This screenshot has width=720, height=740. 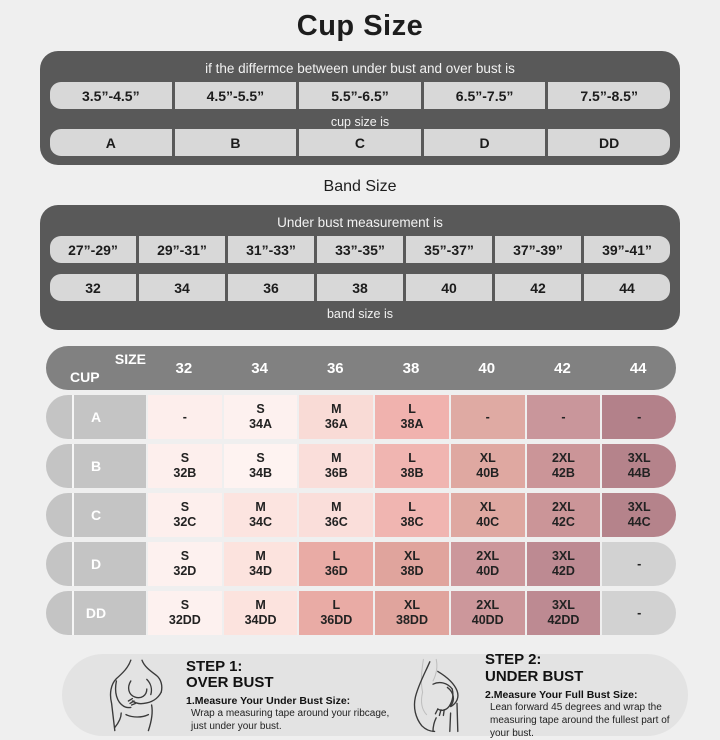 I want to click on matrix-col-header: 38, so click(x=411, y=368).